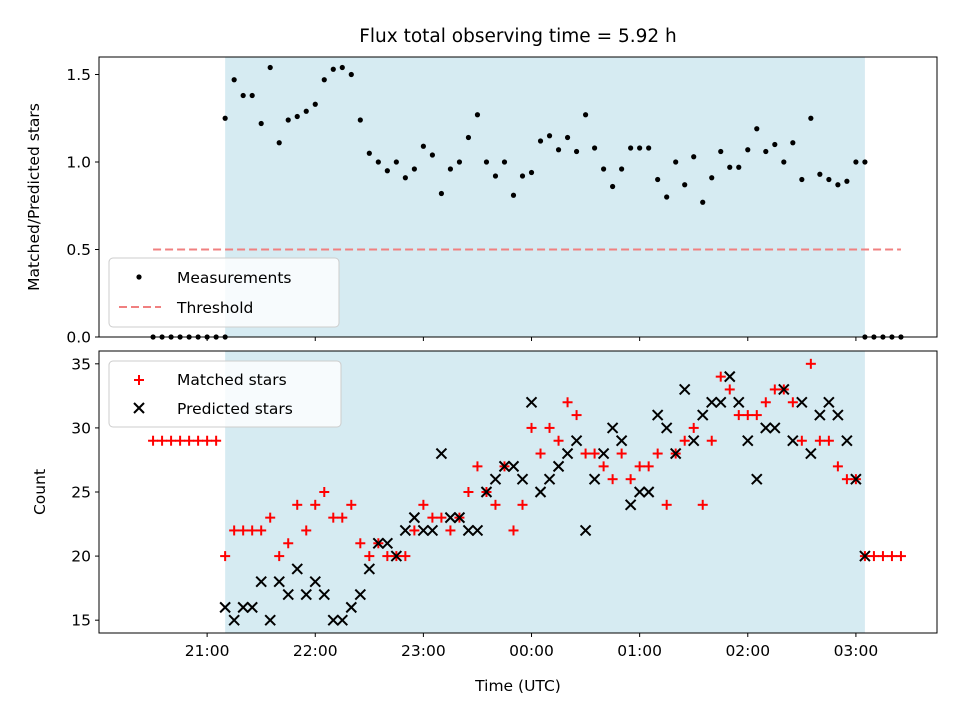 Image resolution: width=960 pixels, height=720 pixels. I want to click on bottom-legend-box, so click(225, 394).